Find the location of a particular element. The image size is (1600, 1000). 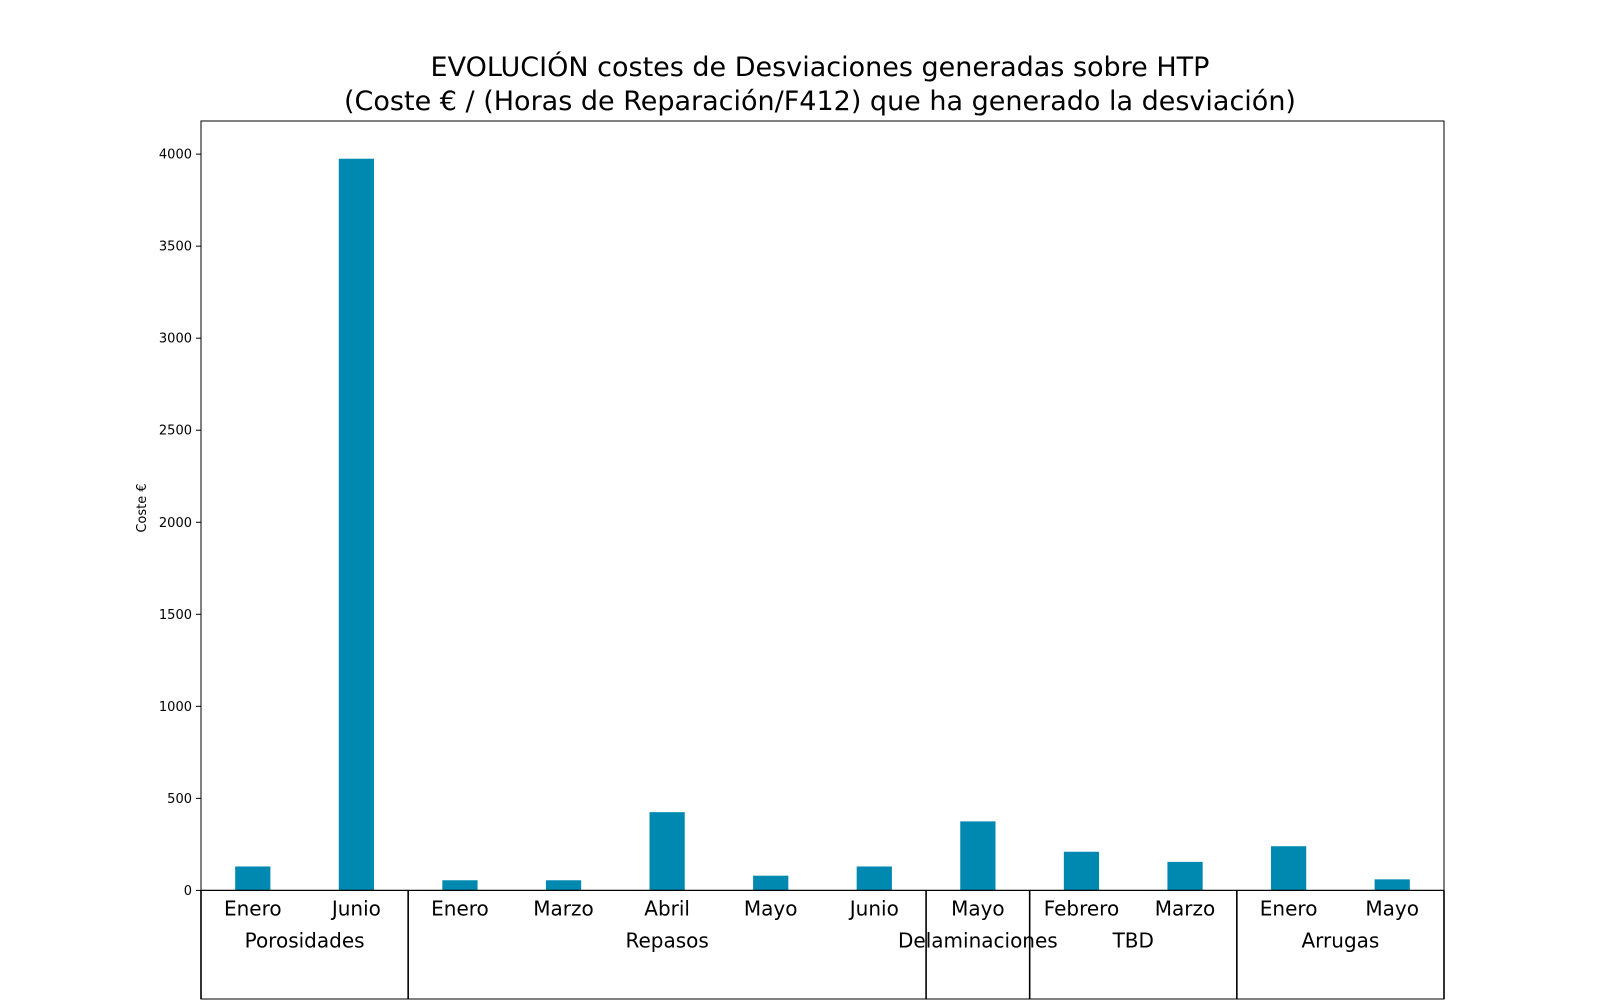

x-tick-label: Abril is located at coordinates (667, 908).